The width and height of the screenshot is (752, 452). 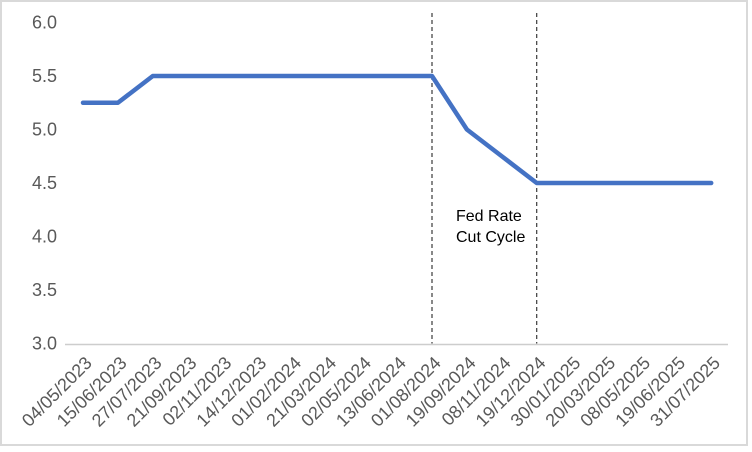 I want to click on y-axis-tick-label: 5.5, so click(x=44, y=76).